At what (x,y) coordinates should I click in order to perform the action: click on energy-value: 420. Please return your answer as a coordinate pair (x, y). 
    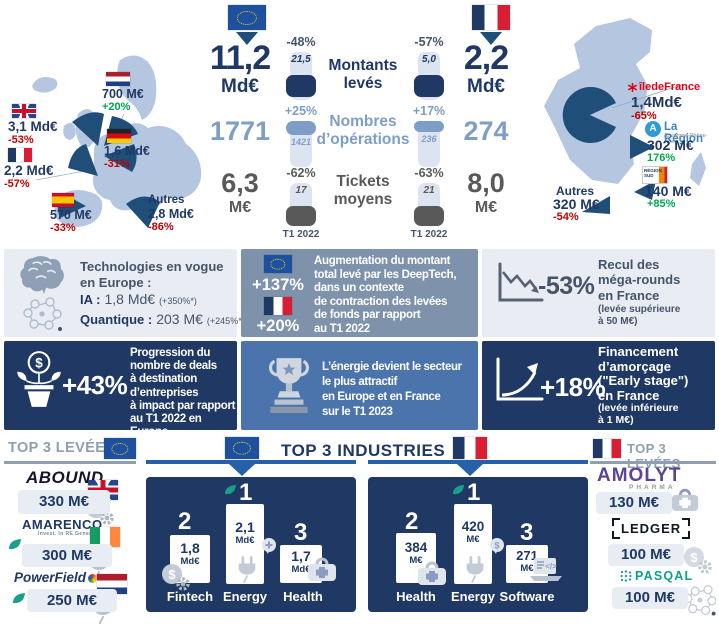
    Looking at the image, I should click on (473, 526).